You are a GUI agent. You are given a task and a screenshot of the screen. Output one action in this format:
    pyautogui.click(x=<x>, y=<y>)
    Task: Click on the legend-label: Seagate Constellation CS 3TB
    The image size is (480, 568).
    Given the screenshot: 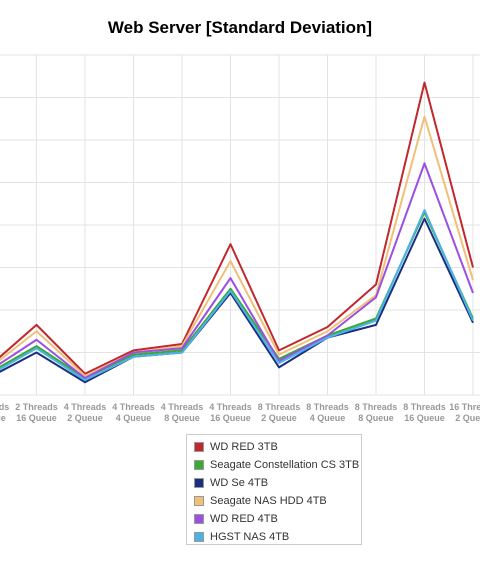 What is the action you would take?
    pyautogui.click(x=285, y=465)
    